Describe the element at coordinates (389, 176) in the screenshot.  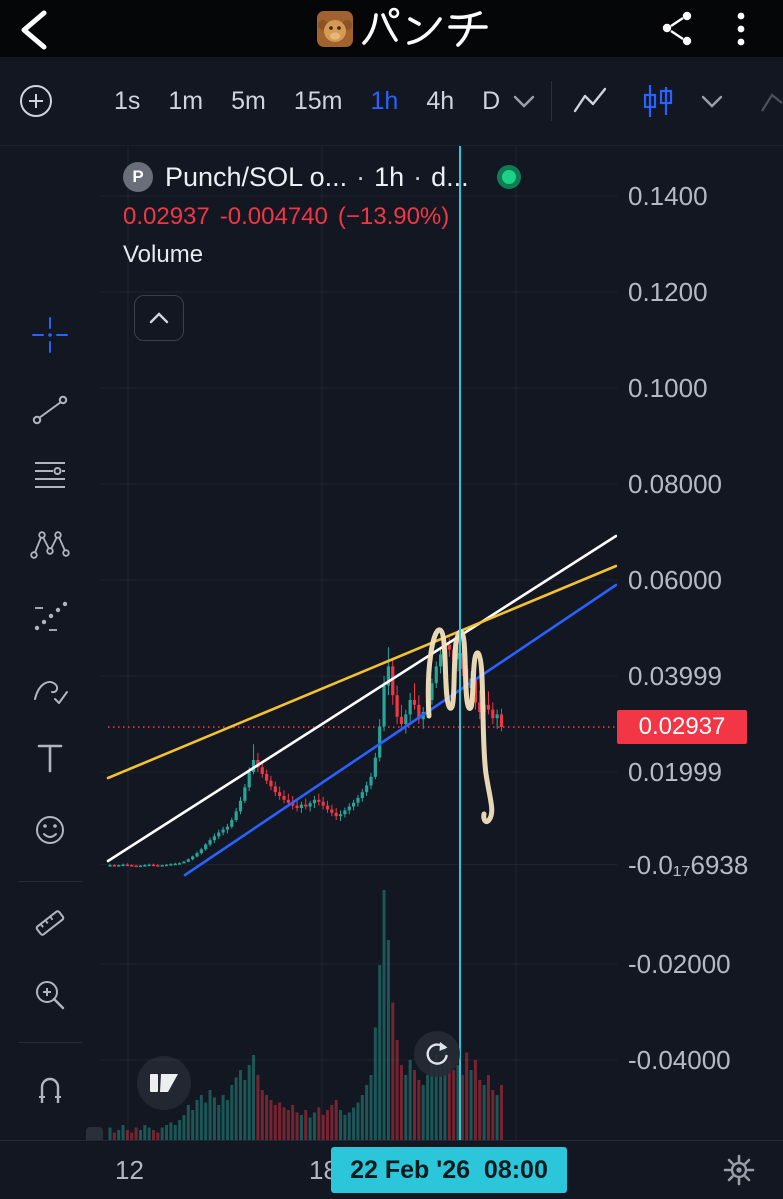
I see `legend-interval: 1h` at that location.